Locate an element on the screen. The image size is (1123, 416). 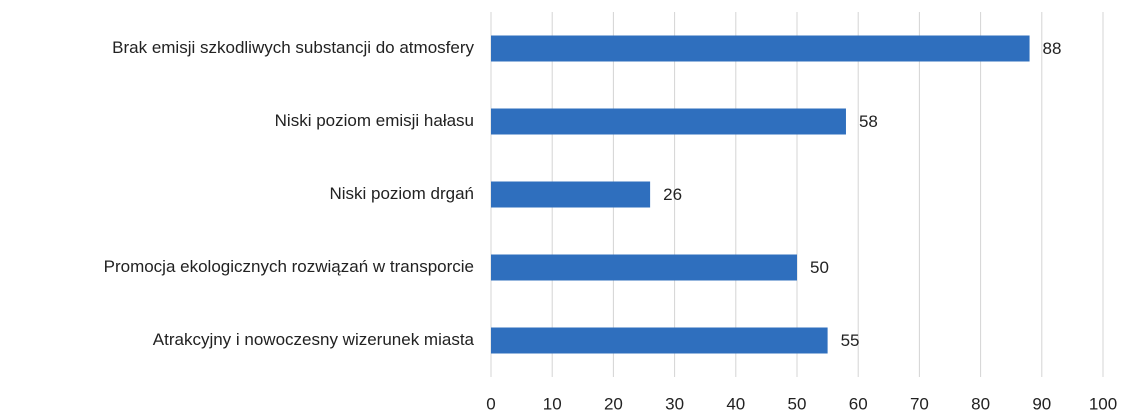
x-tick-label: 70 is located at coordinates (919, 403).